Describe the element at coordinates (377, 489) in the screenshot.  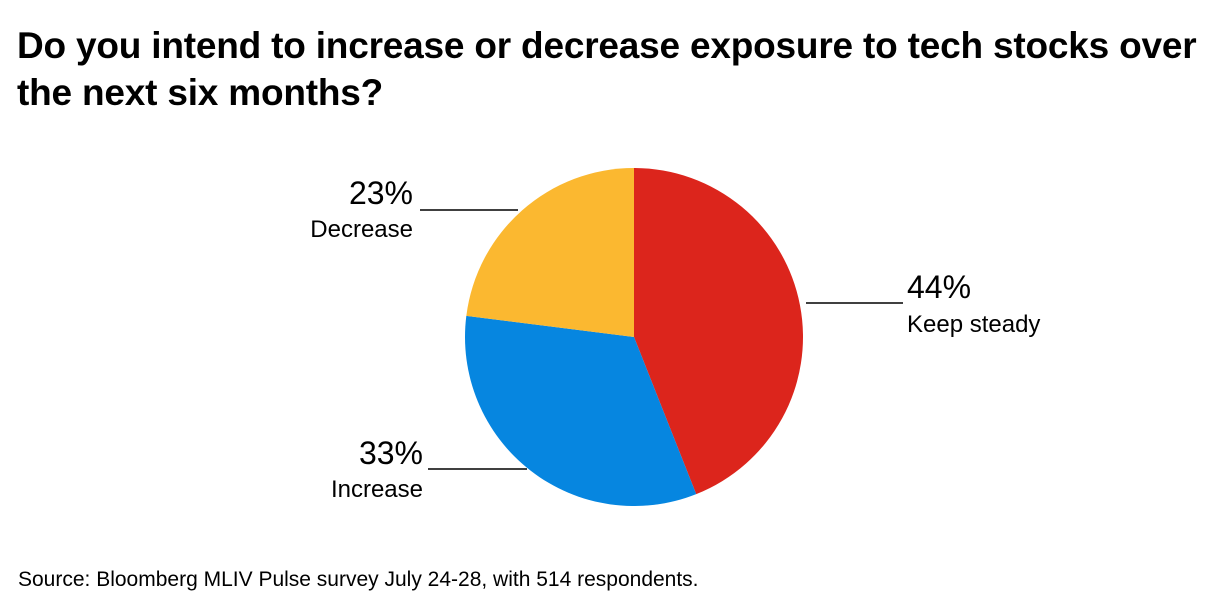
I see `category-label-increase: Increase` at that location.